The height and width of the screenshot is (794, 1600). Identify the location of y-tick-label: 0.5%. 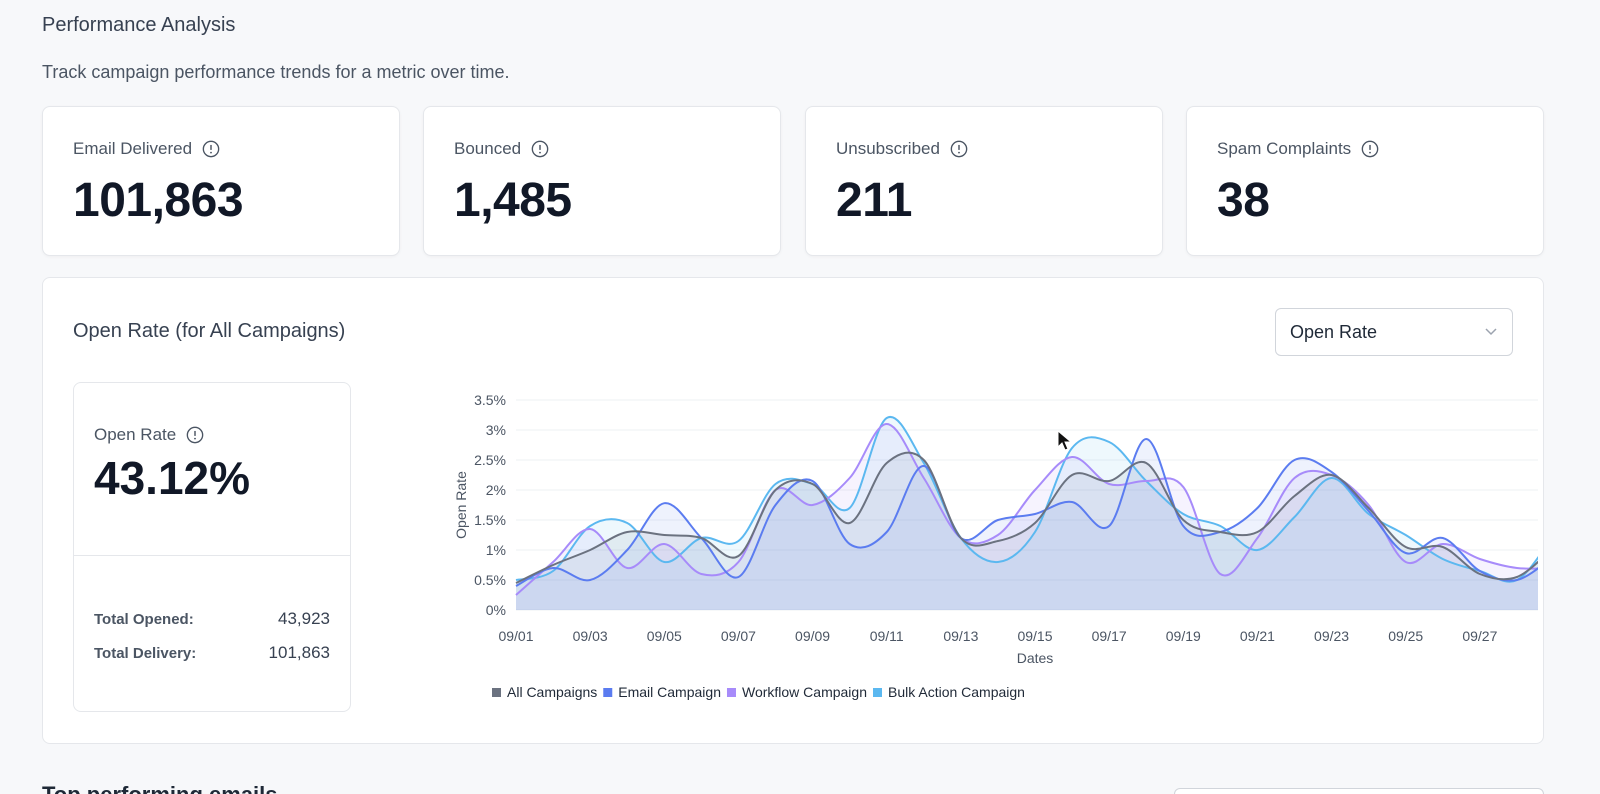
(490, 580).